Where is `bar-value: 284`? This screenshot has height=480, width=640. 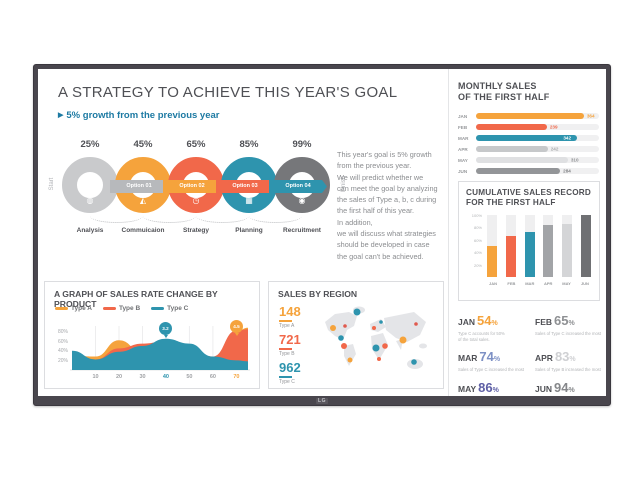 bar-value: 284 is located at coordinates (567, 171).